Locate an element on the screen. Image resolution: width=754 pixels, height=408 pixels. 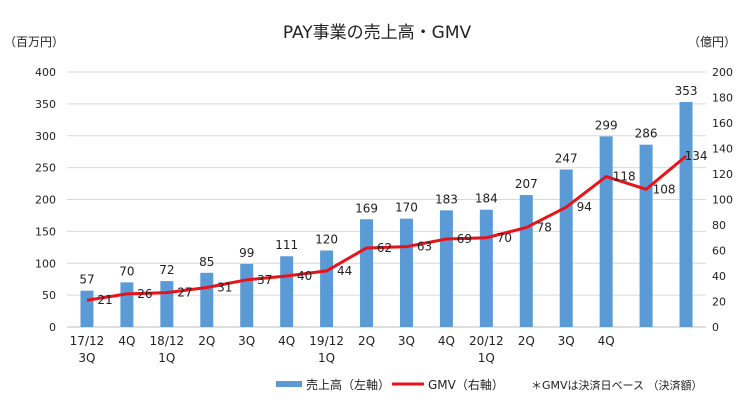
x-axis-tick-label: 19/12 is located at coordinates (326, 341).